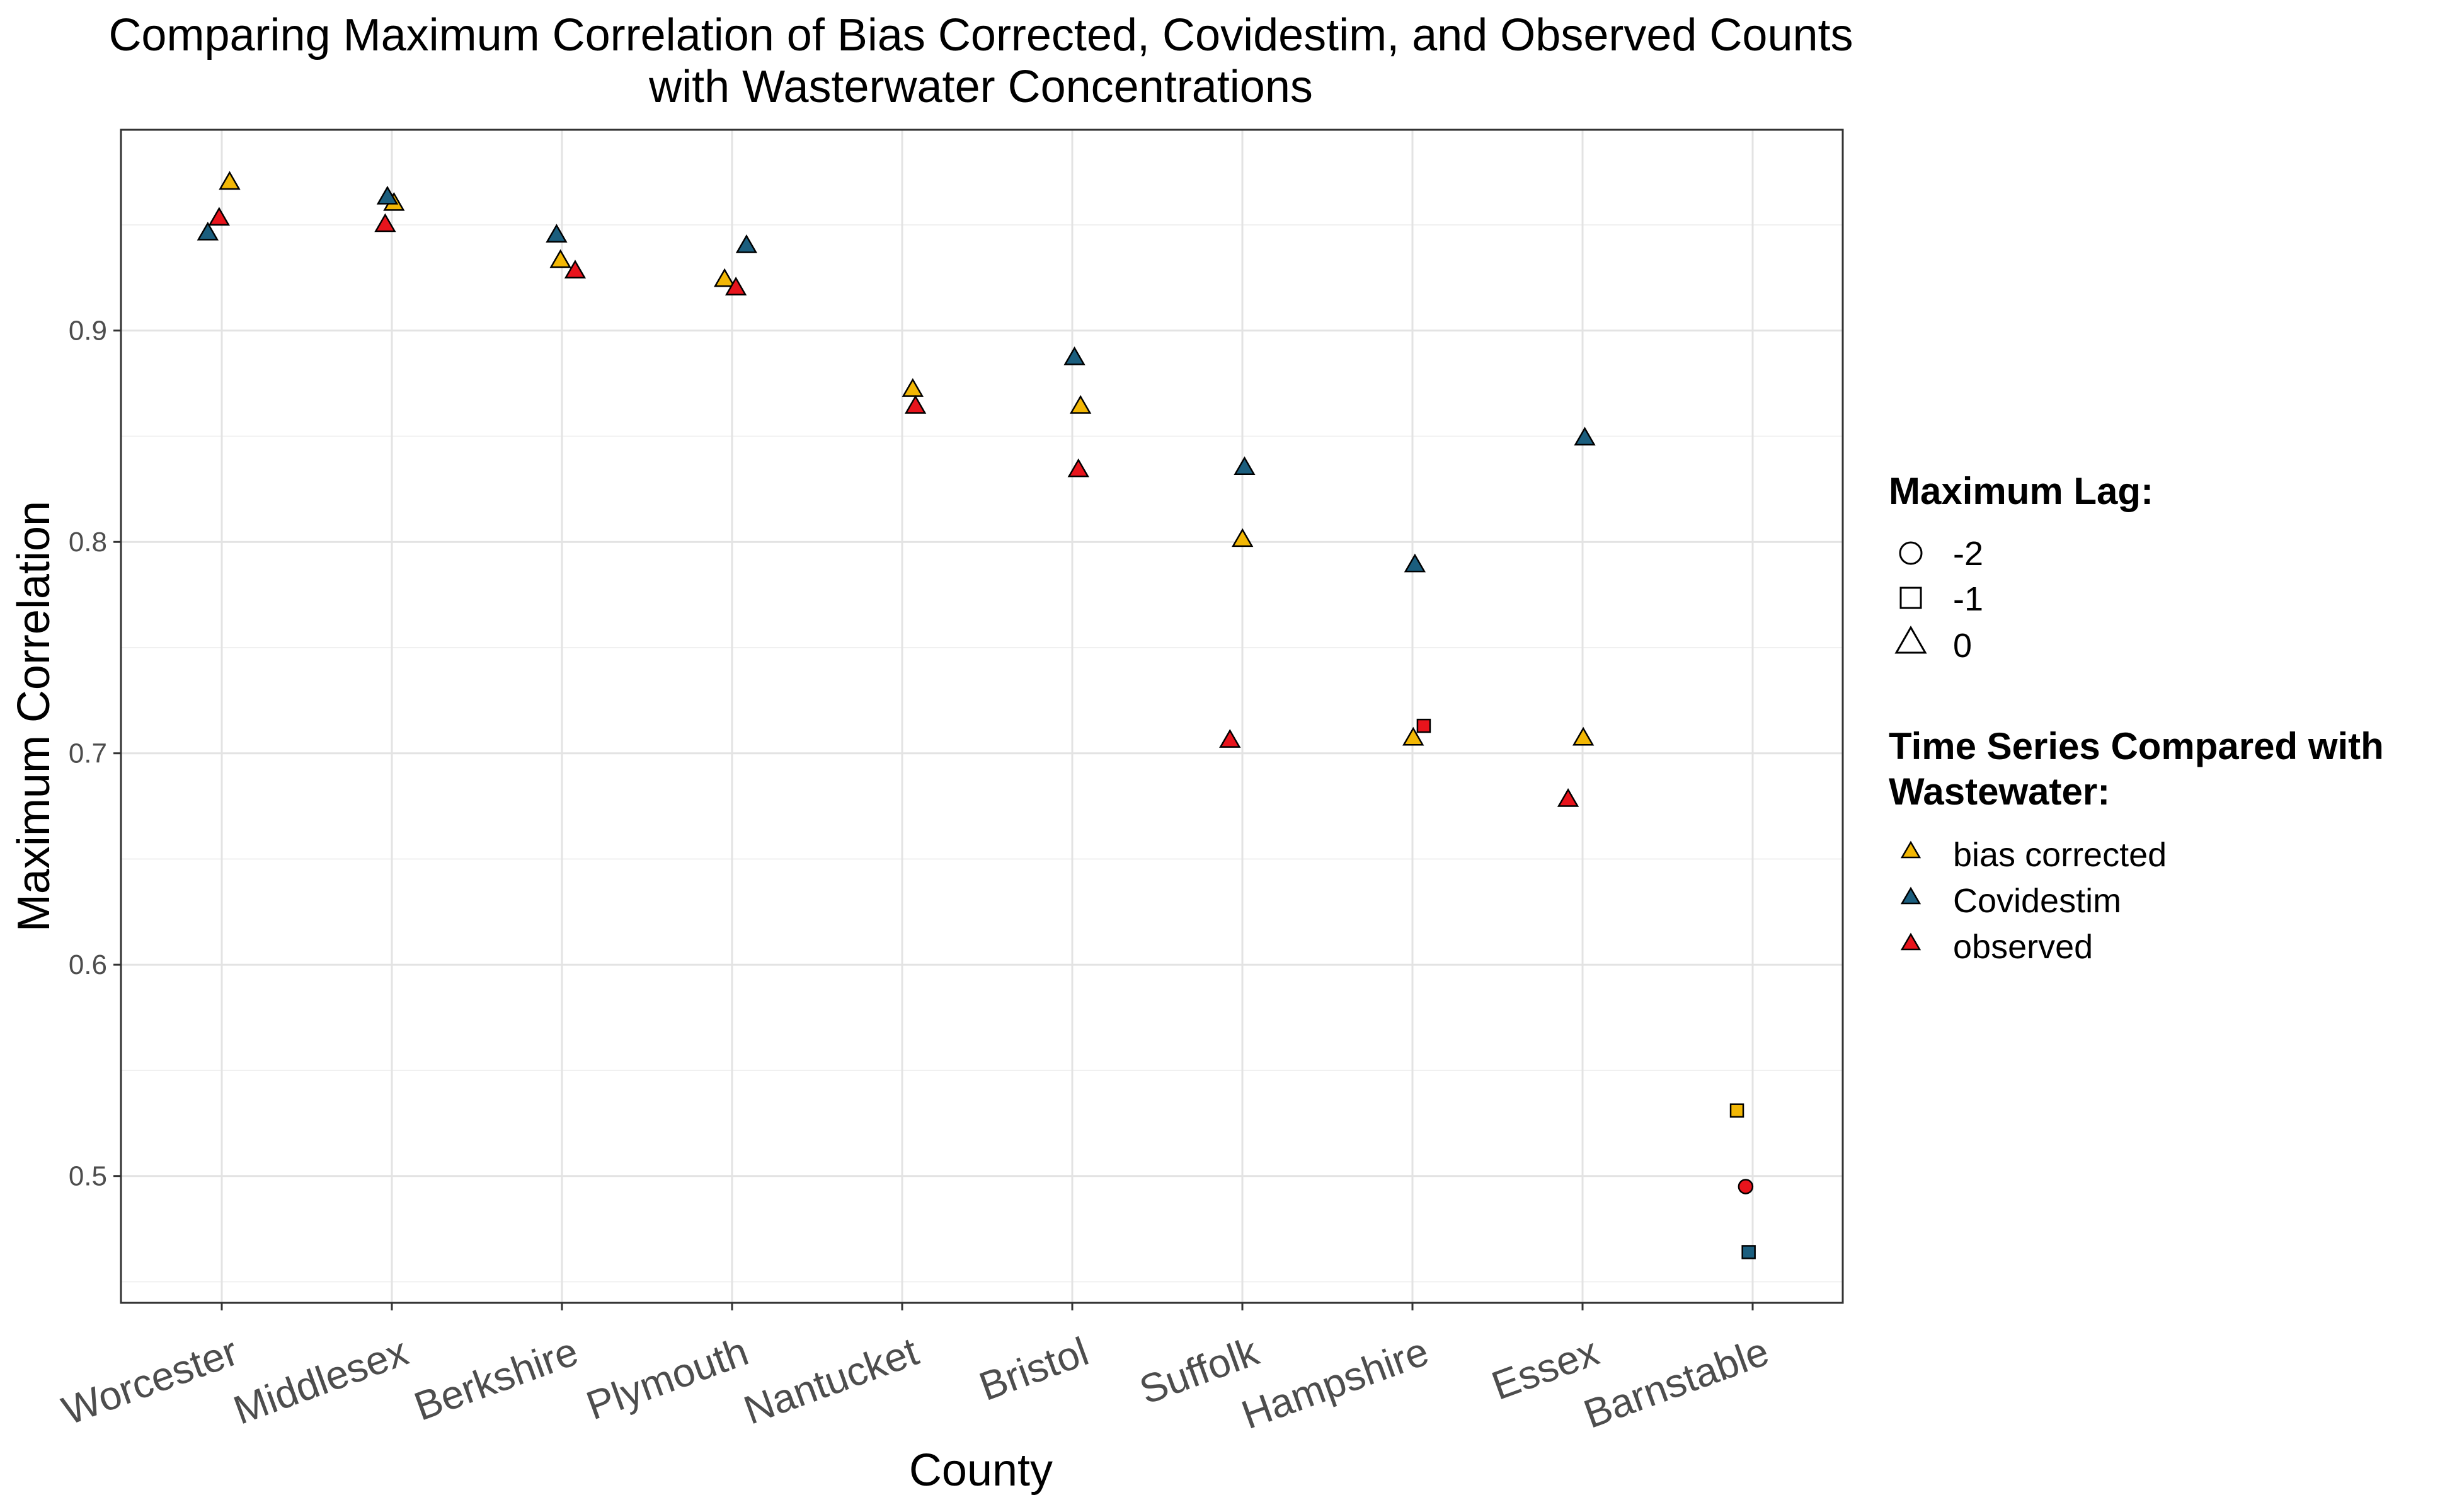 This screenshot has width=2457, height=1512. I want to click on legend-series-label: observed, so click(2023, 947).